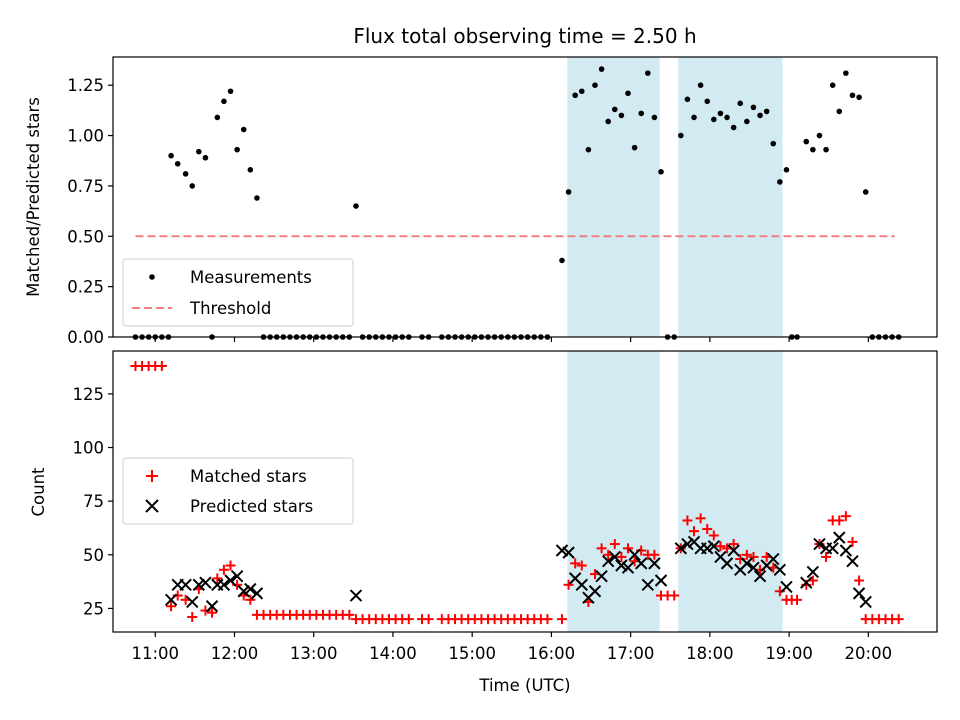 The width and height of the screenshot is (960, 720). I want to click on legend-predicted-label: Predicted stars, so click(251, 506).